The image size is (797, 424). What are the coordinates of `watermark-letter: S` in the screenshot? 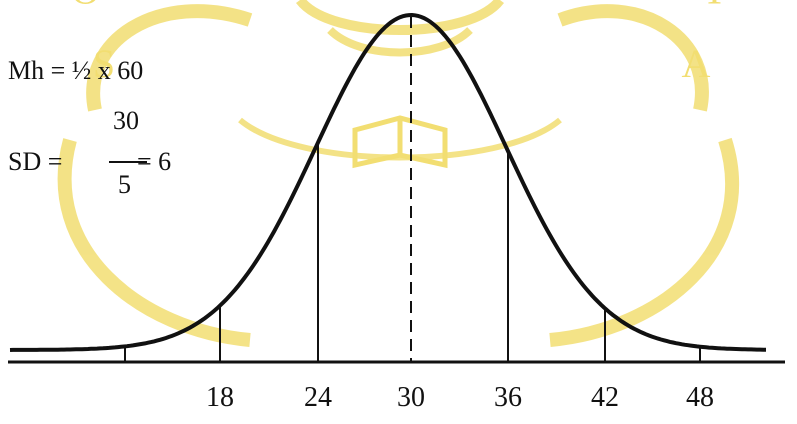 It's located at (104, 63).